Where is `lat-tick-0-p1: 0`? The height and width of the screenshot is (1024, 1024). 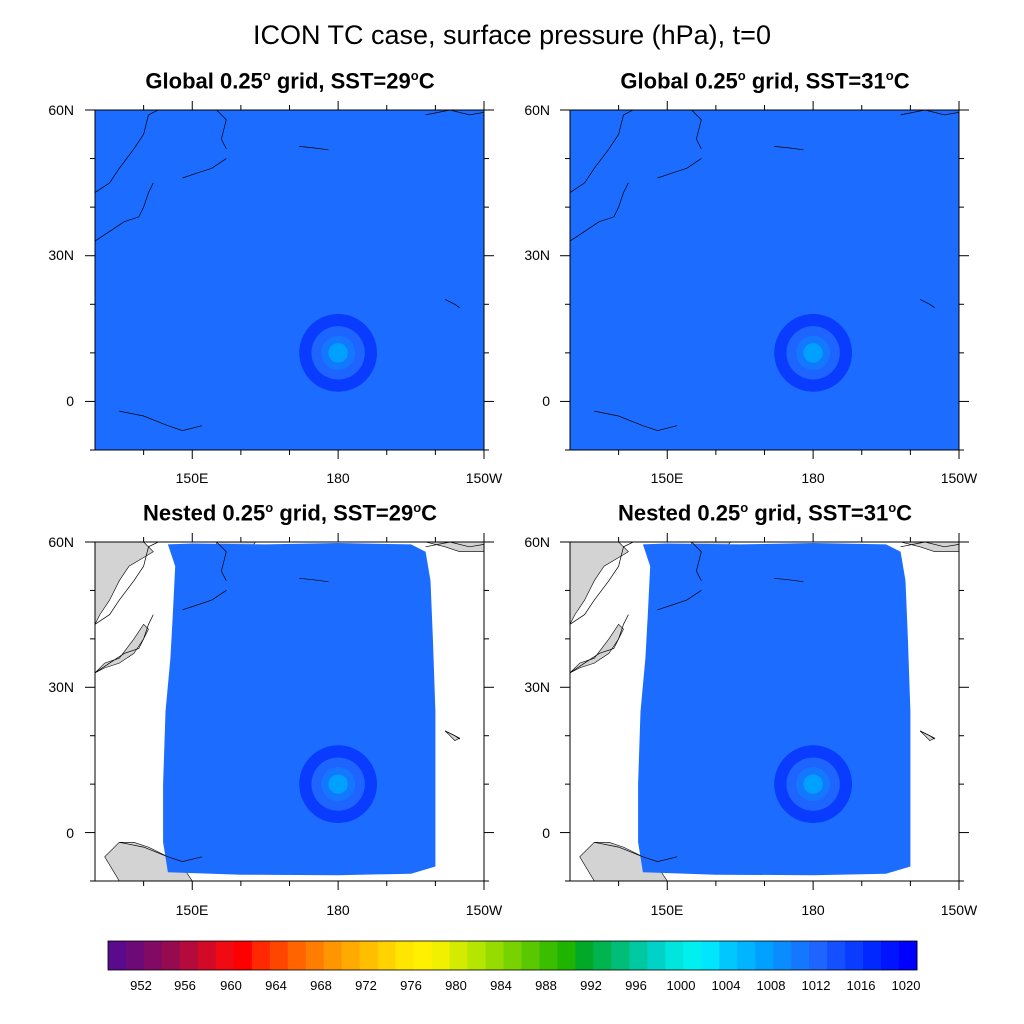
lat-tick-0-p1: 0 is located at coordinates (70, 401).